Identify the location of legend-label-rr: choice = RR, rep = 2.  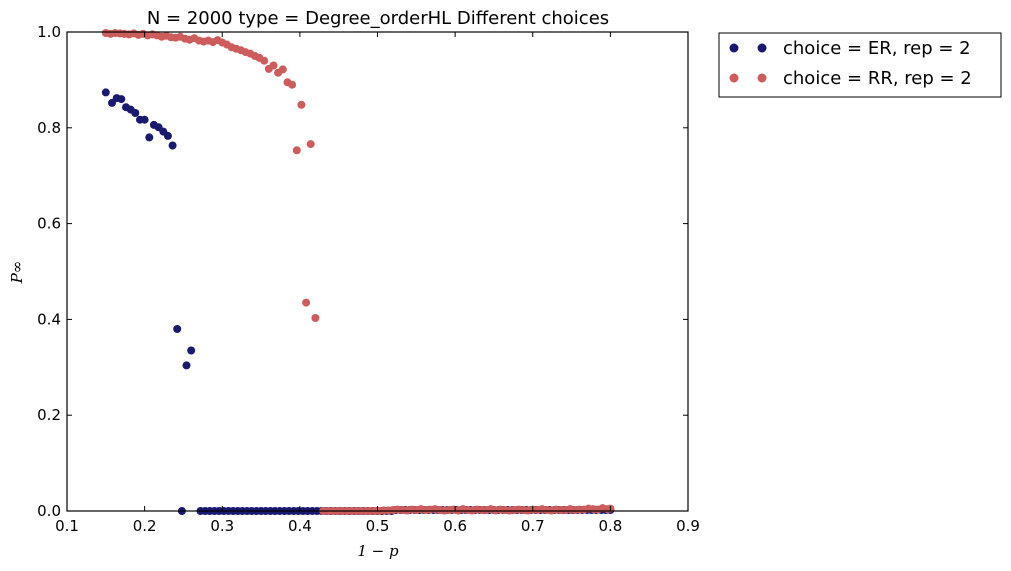
(877, 78).